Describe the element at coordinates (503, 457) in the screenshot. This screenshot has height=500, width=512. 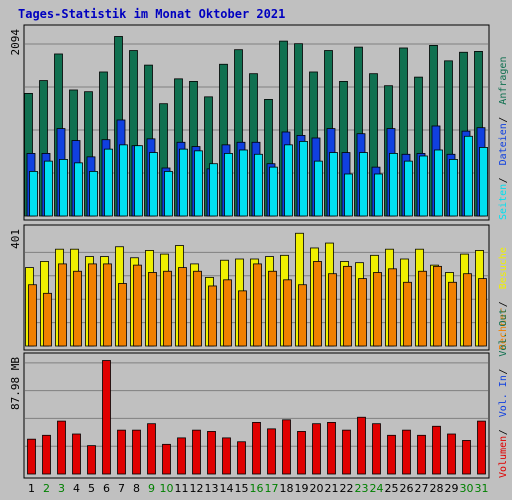
I see `legend-volumen: Volumen` at that location.